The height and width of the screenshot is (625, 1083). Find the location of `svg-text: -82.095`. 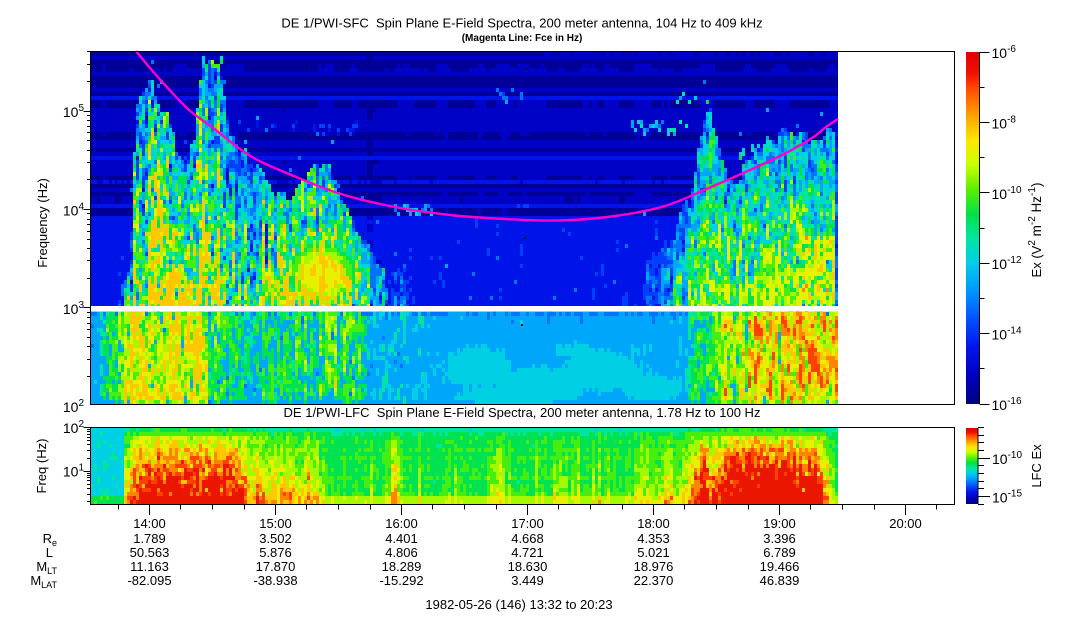

svg-text: -82.095 is located at coordinates (149, 580).